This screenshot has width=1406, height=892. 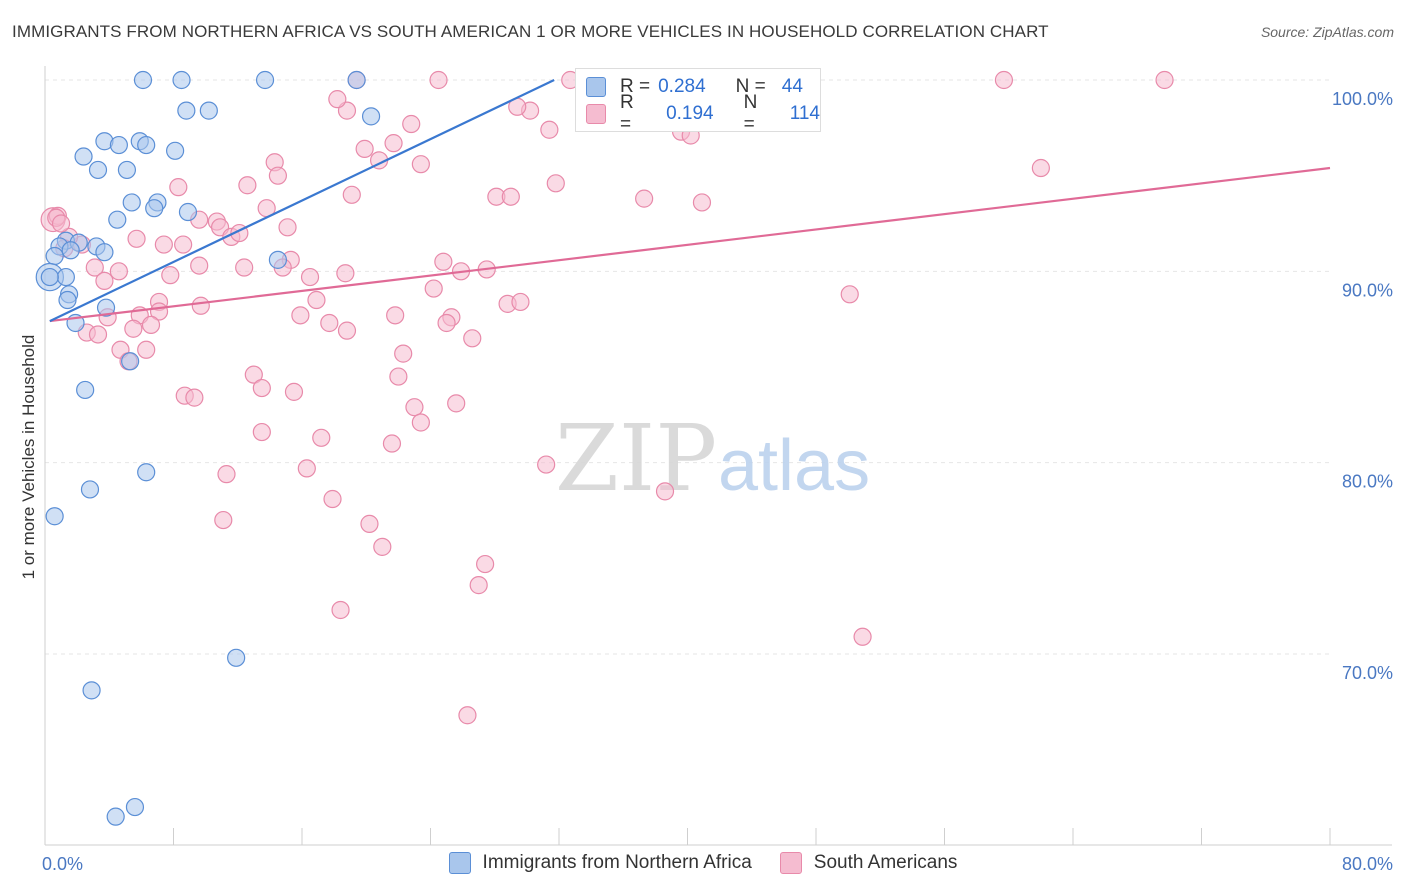 I want to click on source-credit: Source: ZipAtlas.com, so click(x=1327, y=32).